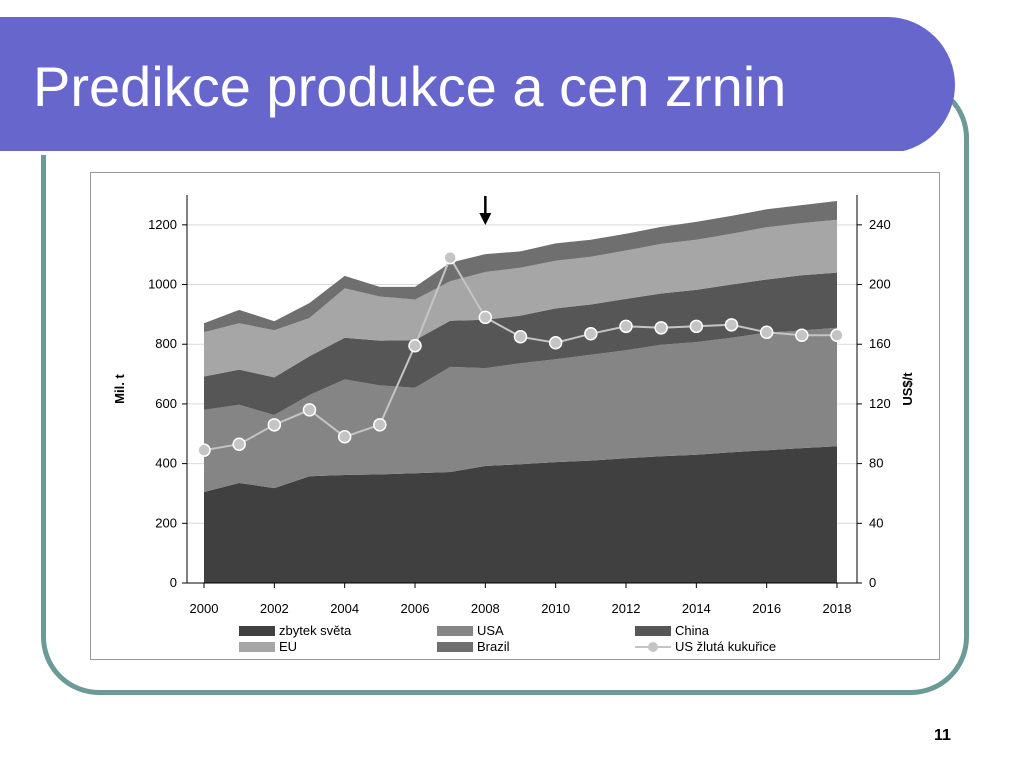  What do you see at coordinates (274, 608) in the screenshot?
I see `x-tick-label: 2002` at bounding box center [274, 608].